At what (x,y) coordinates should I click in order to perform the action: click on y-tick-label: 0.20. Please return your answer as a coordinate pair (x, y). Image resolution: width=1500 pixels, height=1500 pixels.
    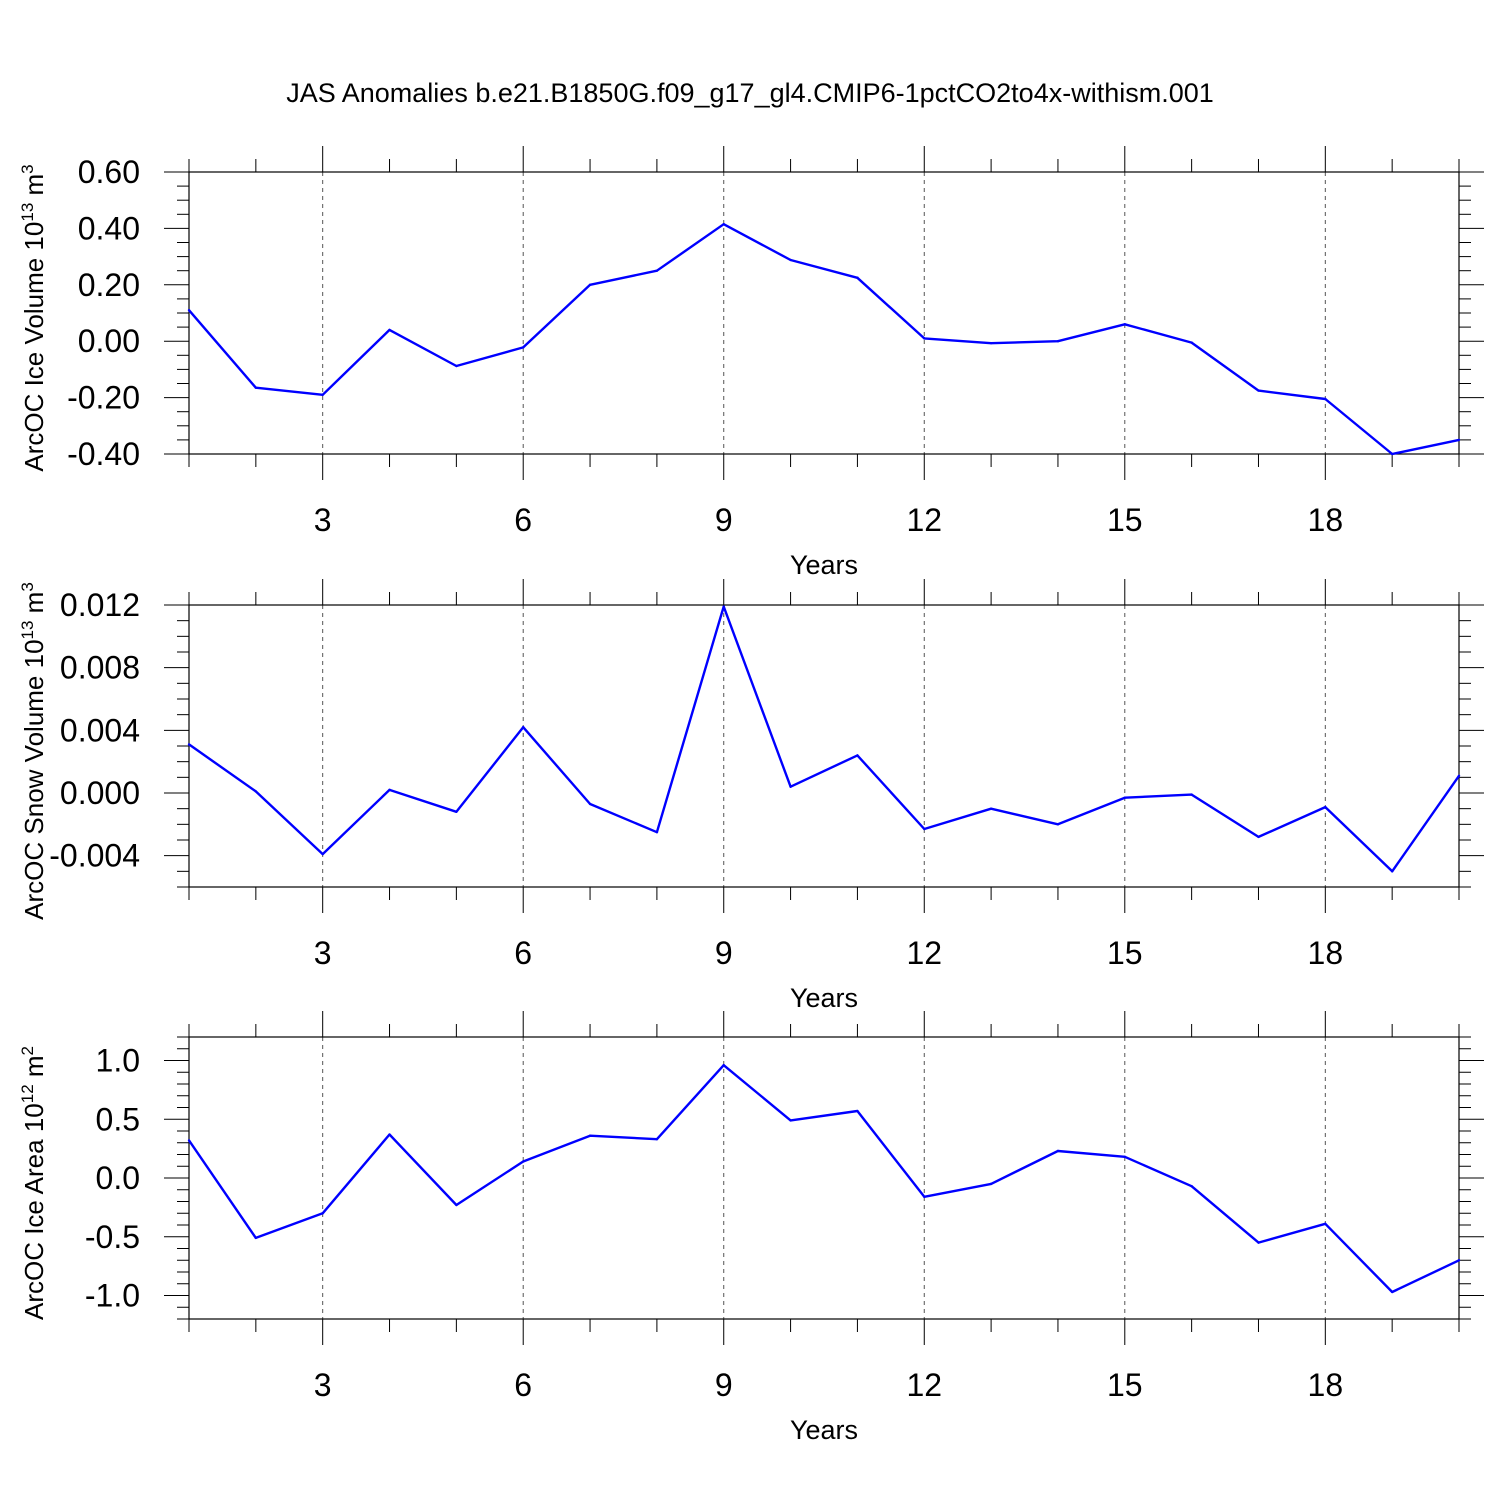
    Looking at the image, I should click on (109, 285).